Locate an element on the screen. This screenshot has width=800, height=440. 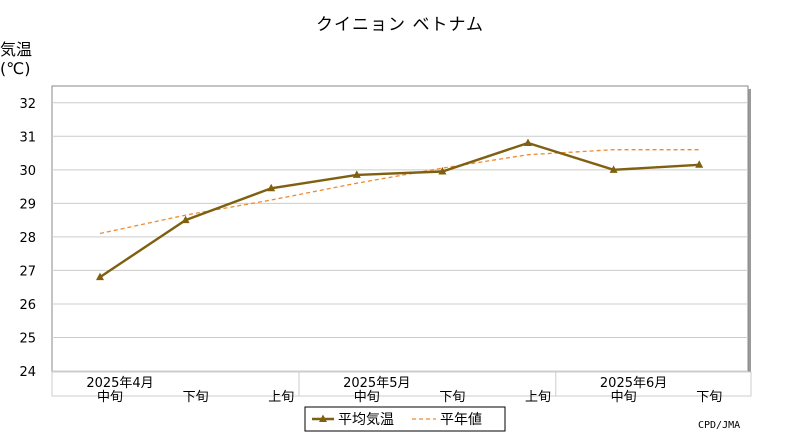
y-tick-label: 25 is located at coordinates (27, 338).